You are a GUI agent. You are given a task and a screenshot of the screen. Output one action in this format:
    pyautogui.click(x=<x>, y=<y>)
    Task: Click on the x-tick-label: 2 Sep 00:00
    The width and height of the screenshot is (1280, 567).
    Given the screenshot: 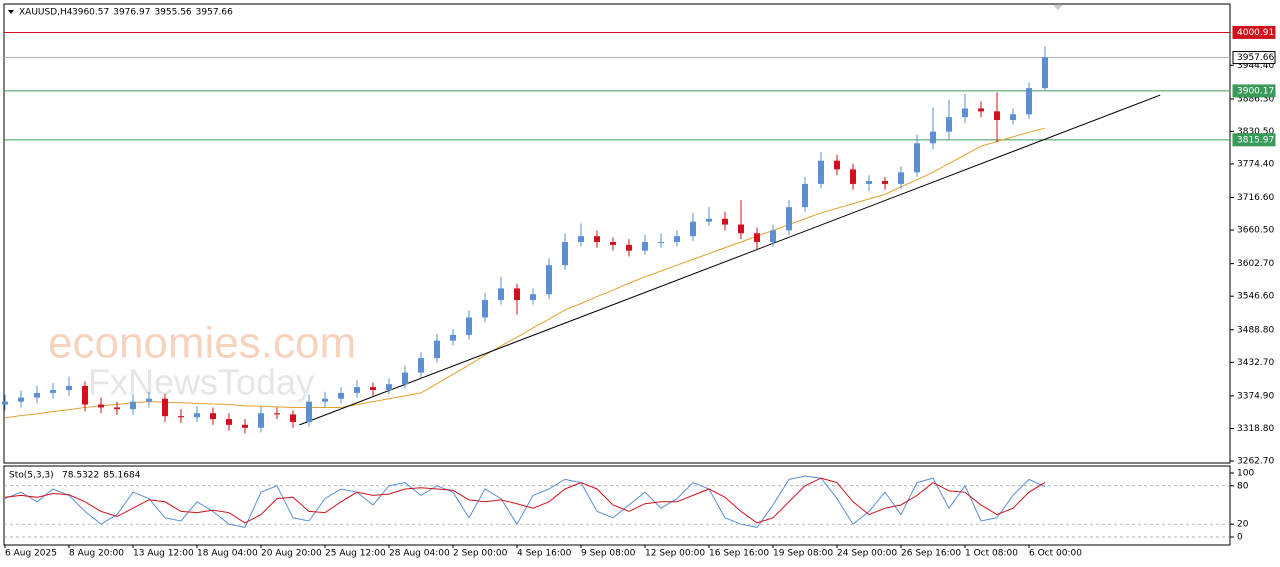 What is the action you would take?
    pyautogui.click(x=480, y=554)
    